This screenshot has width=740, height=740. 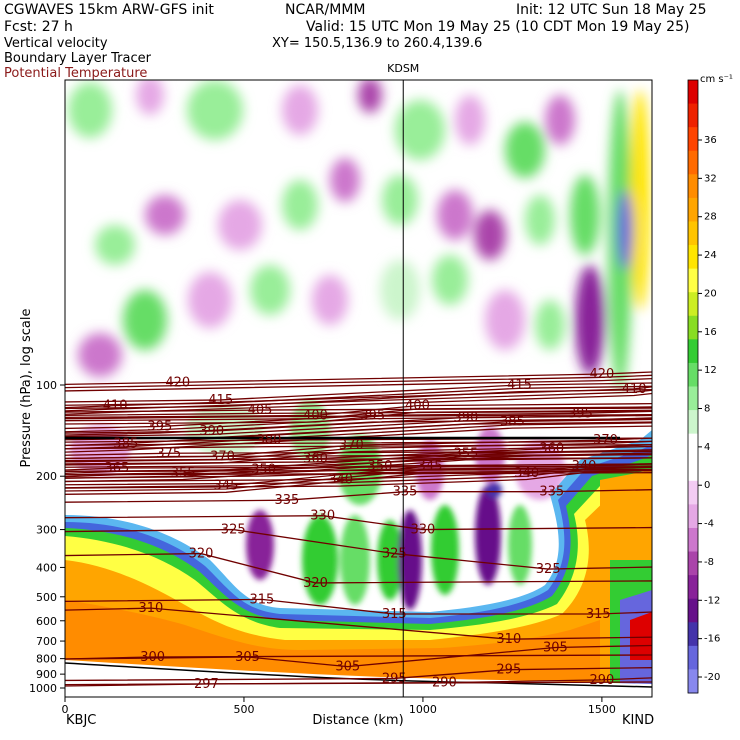 What do you see at coordinates (206, 684) in the screenshot?
I see `theta-label: 297` at bounding box center [206, 684].